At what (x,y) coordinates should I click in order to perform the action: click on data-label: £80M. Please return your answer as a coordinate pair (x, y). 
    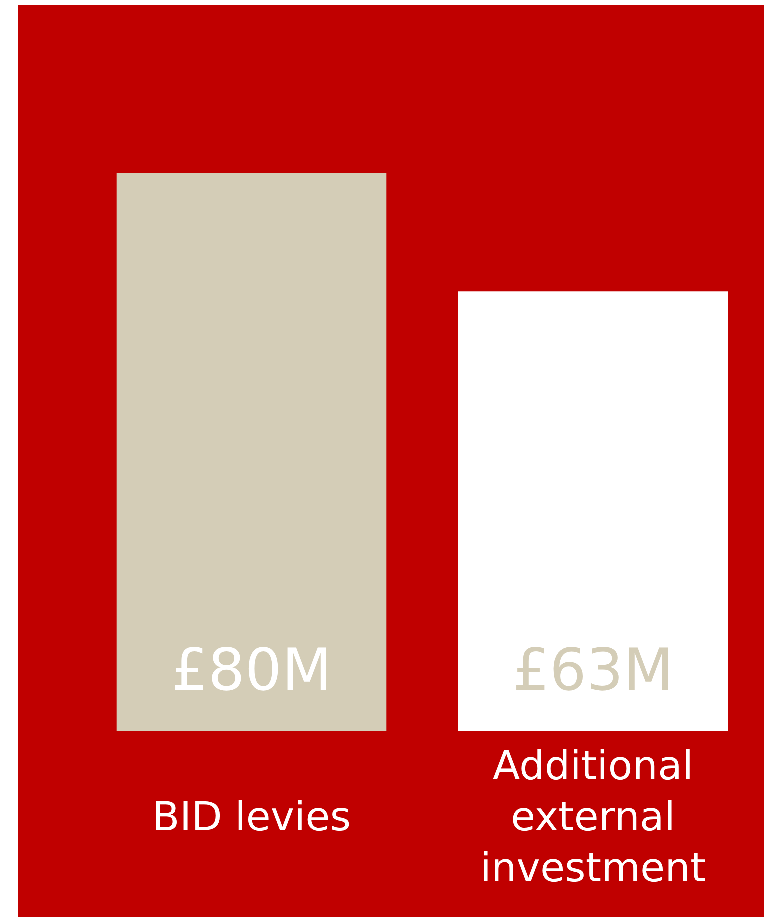
    Looking at the image, I should click on (251, 670).